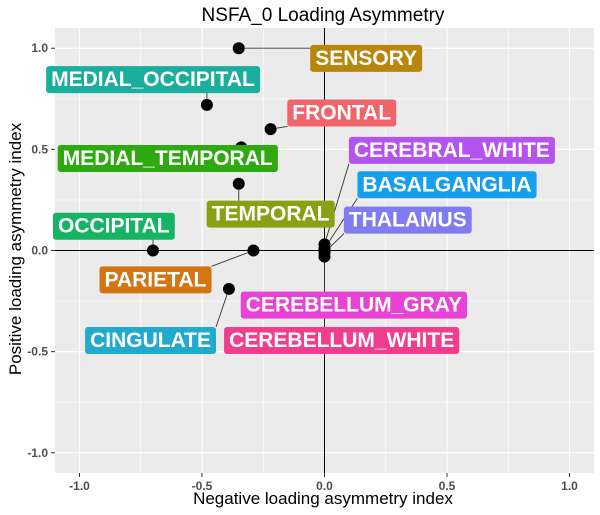 This screenshot has width=600, height=515. I want to click on point-label-text: TEMPORAL, so click(271, 214).